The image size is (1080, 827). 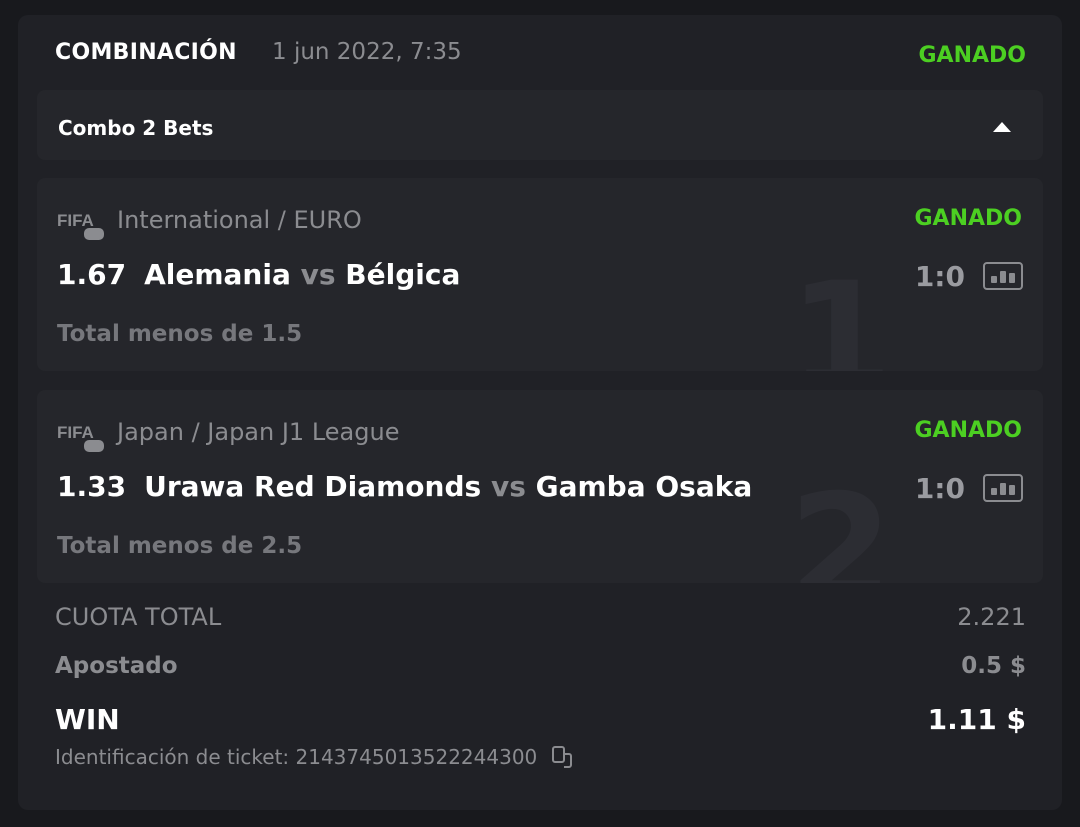 I want to click on bet-market: Total menos de 1.5, so click(x=180, y=334).